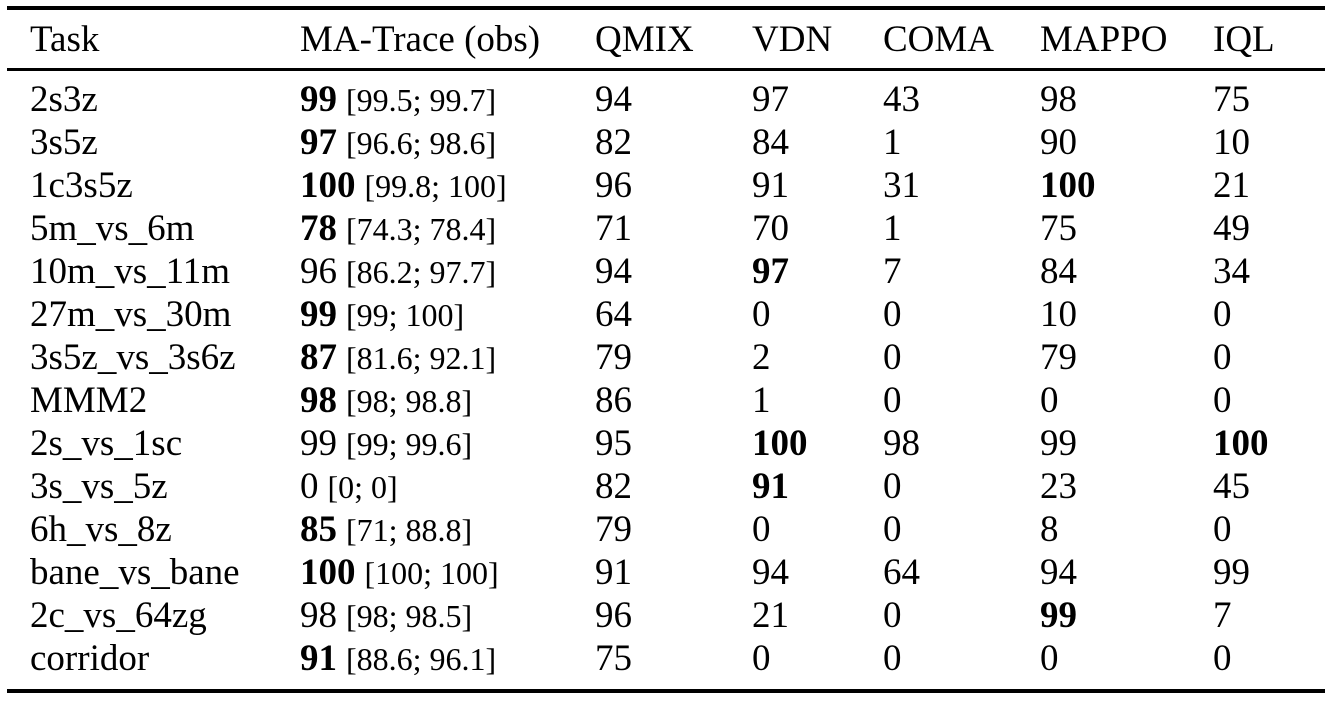 Image resolution: width=1332 pixels, height=703 pixels. I want to click on ma-trace-interval: [99; 99.6], so click(409, 444).